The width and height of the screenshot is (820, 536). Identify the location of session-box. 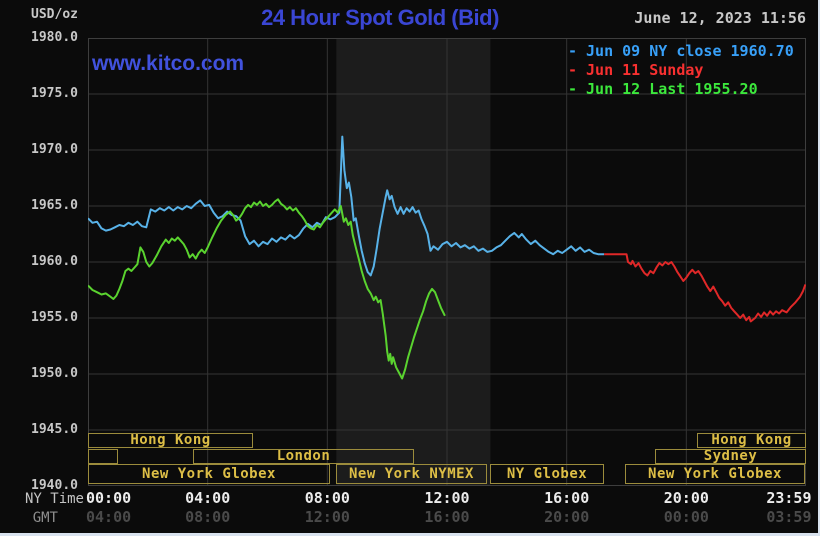
(103, 456).